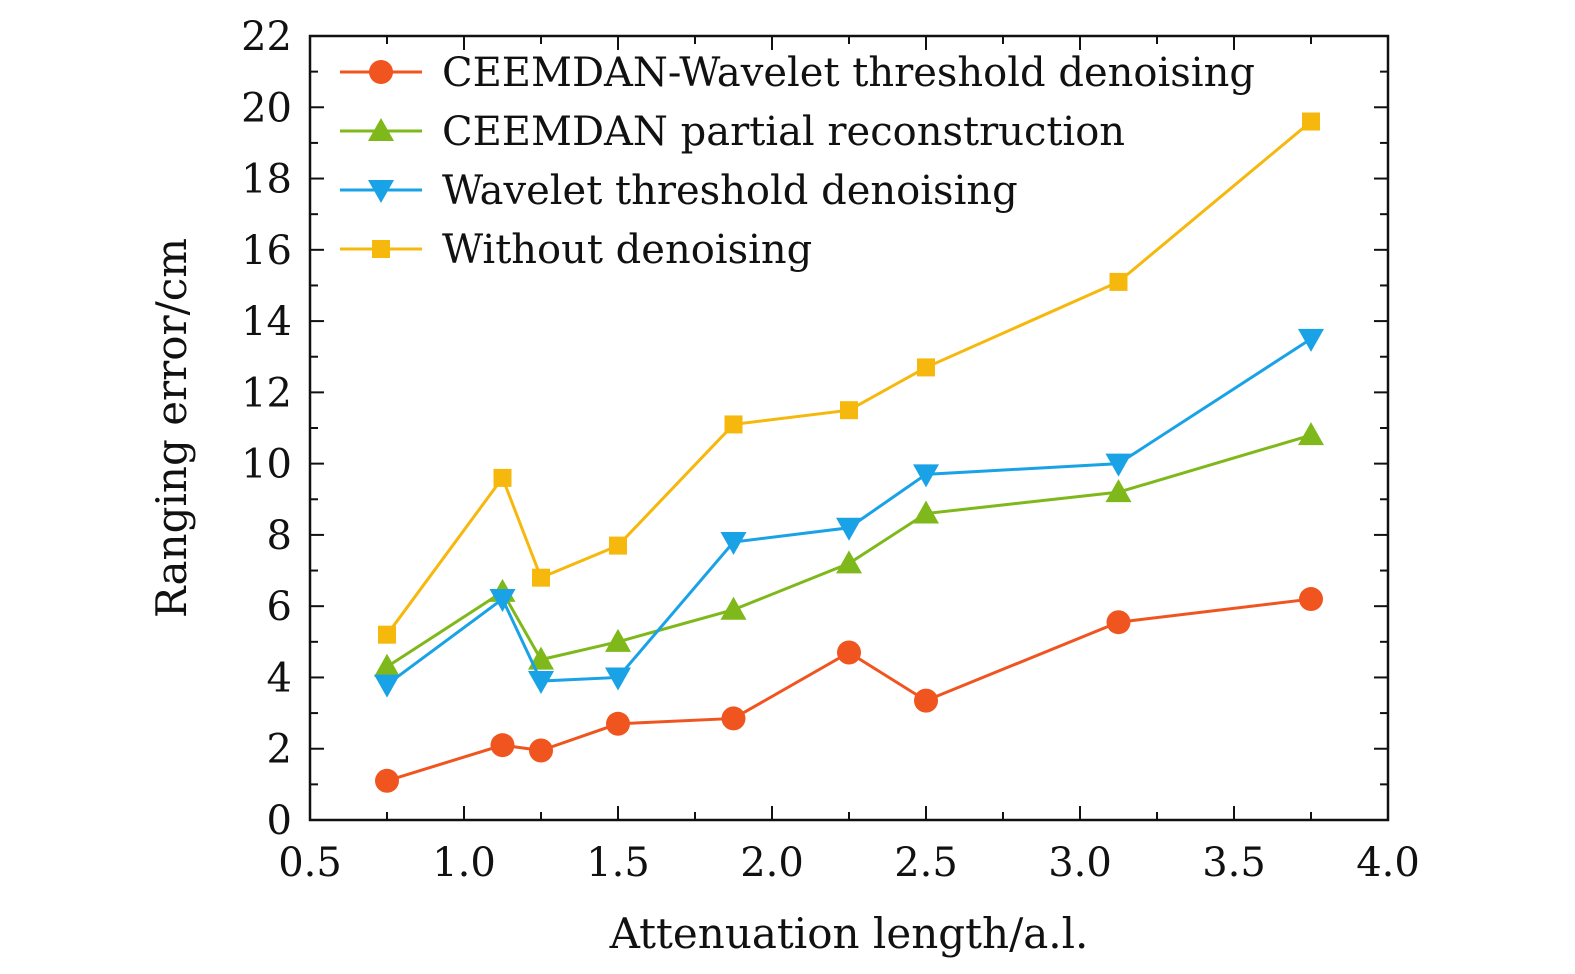 This screenshot has width=1575, height=974. I want to click on x-tick-label: 3.0, so click(1080, 863).